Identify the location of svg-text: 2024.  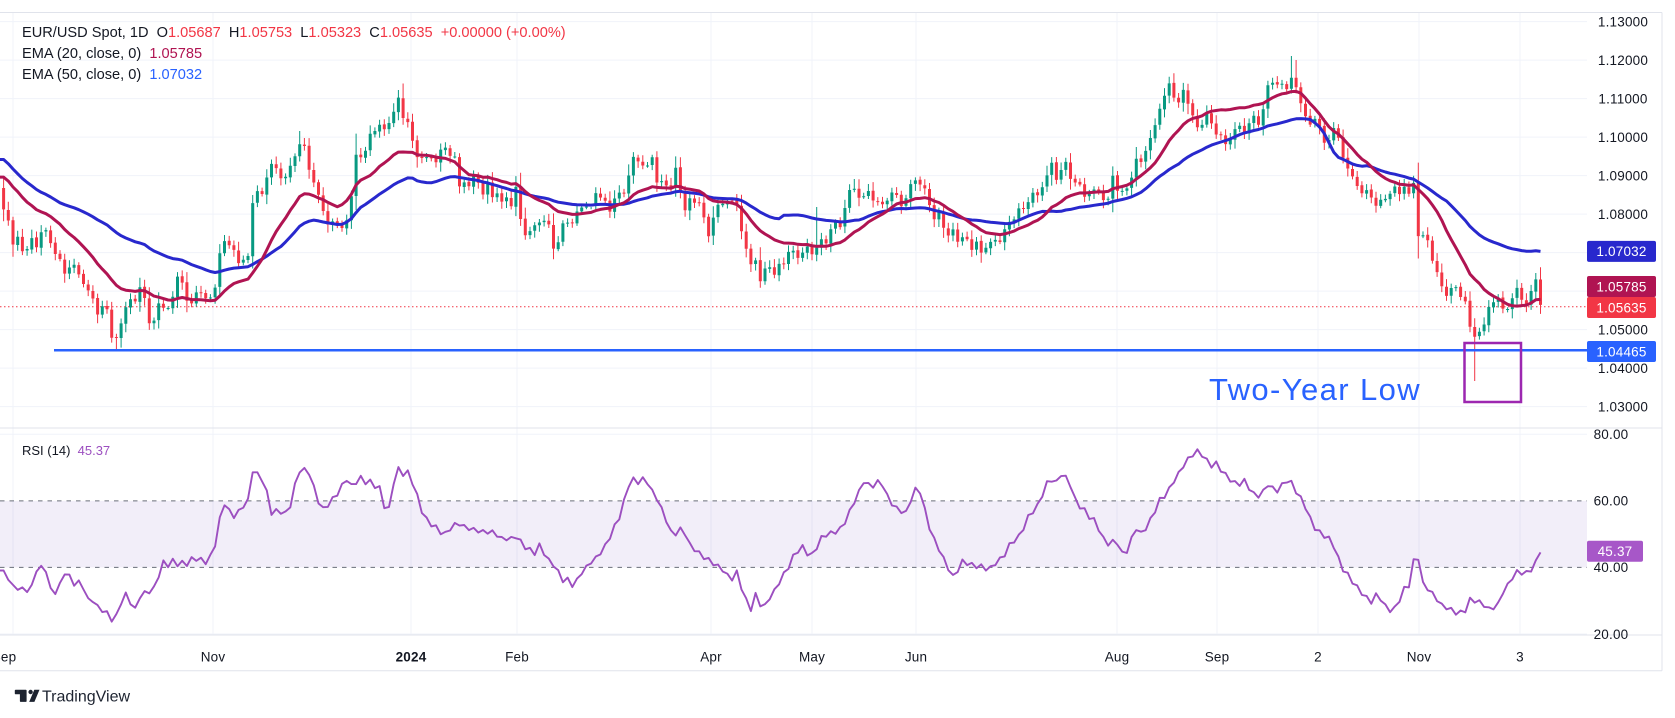
(411, 657).